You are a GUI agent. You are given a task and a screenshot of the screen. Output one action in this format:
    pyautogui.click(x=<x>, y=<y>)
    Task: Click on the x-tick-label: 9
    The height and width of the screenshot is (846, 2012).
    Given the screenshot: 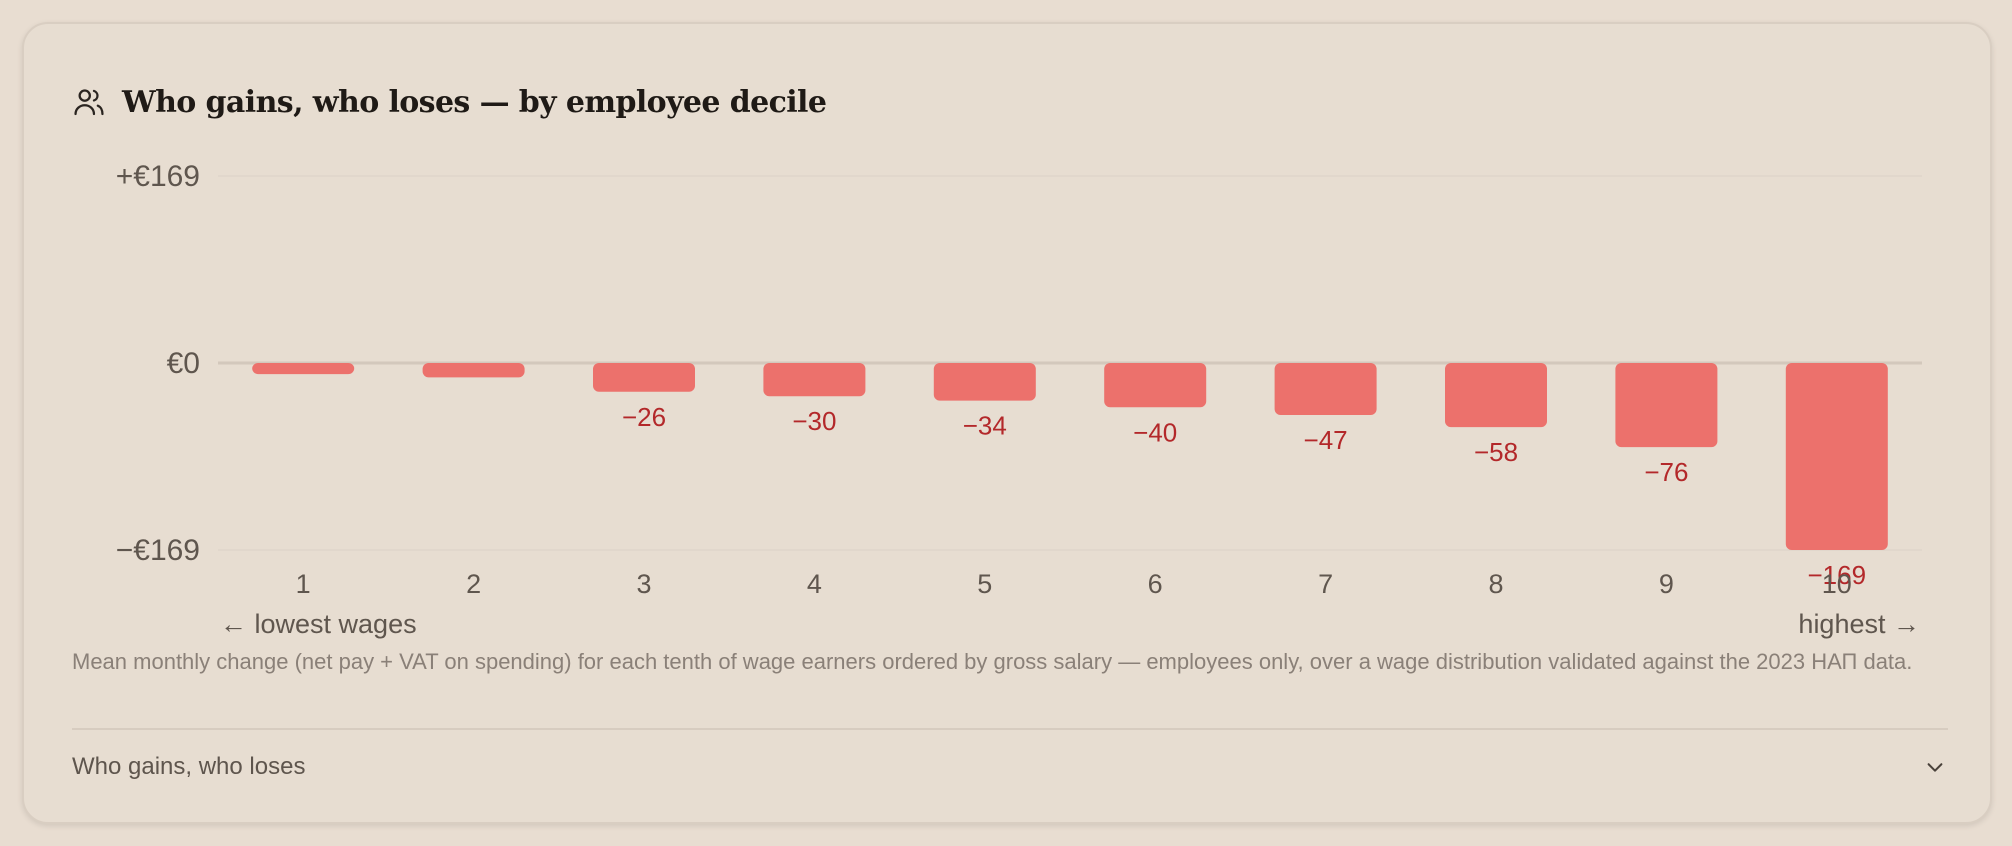 What is the action you would take?
    pyautogui.click(x=1666, y=584)
    